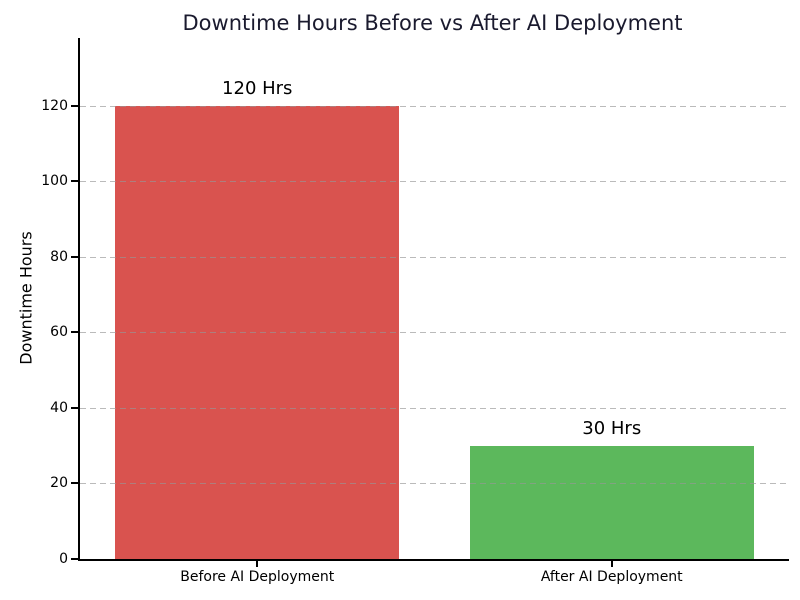 This screenshot has width=800, height=600. What do you see at coordinates (257, 577) in the screenshot?
I see `x-tick-label: Before AI Deployment` at bounding box center [257, 577].